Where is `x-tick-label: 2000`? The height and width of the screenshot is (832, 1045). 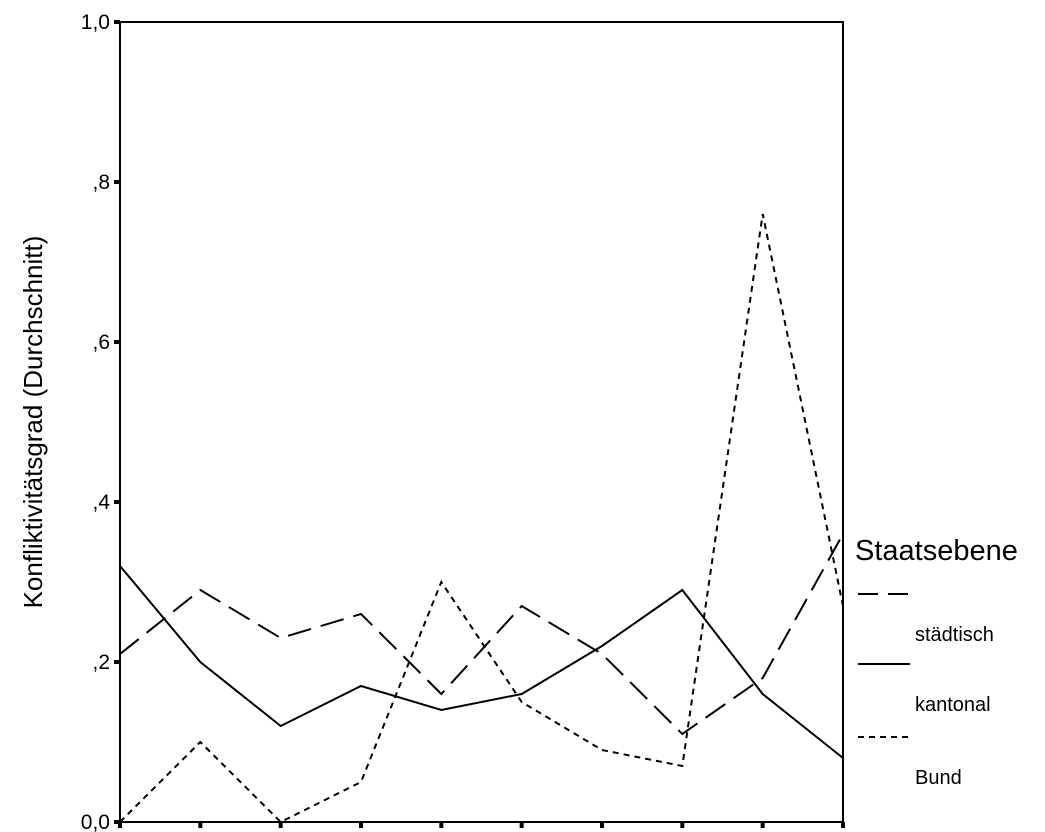 x-tick-label: 2000 is located at coordinates (843, 831).